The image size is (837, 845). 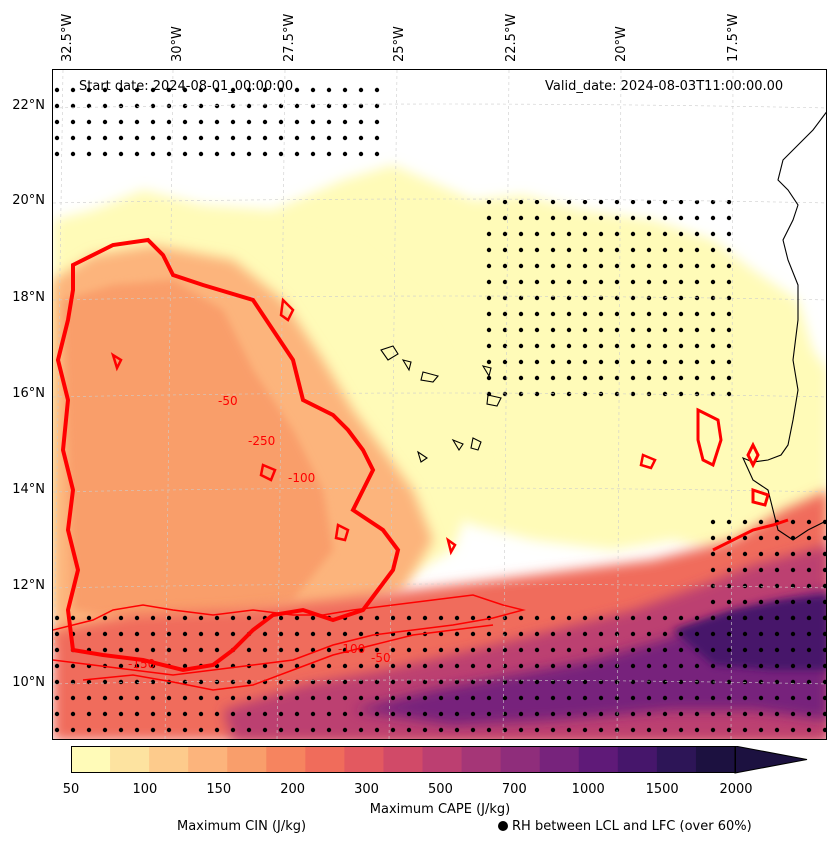 I want to click on cape-field-mid-core, so click(x=198, y=450).